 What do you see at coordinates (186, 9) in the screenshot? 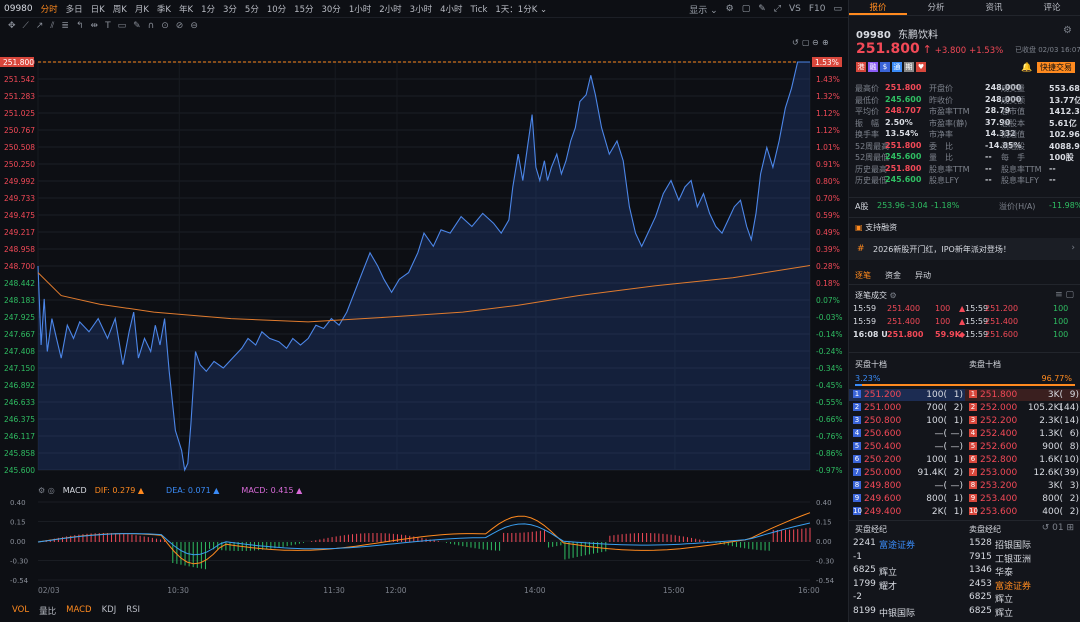
I see `period-tab: 年K` at bounding box center [186, 9].